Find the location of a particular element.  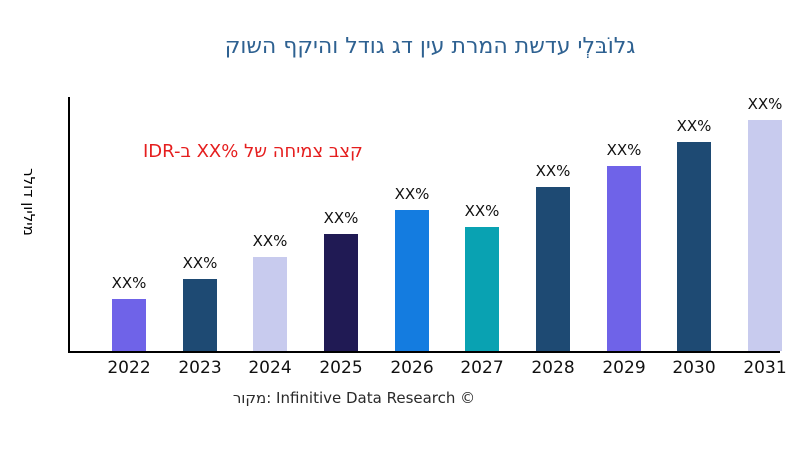

bar-value-label-2024: XX% is located at coordinates (270, 241).